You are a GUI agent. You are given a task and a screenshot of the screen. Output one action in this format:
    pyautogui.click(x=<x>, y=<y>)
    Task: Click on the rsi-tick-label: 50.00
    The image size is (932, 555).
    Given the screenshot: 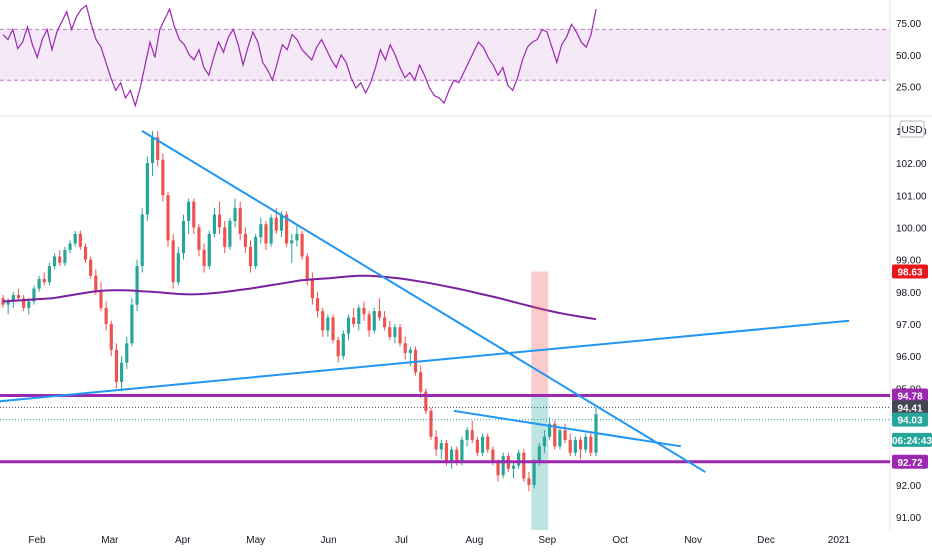 What is the action you would take?
    pyautogui.click(x=908, y=56)
    